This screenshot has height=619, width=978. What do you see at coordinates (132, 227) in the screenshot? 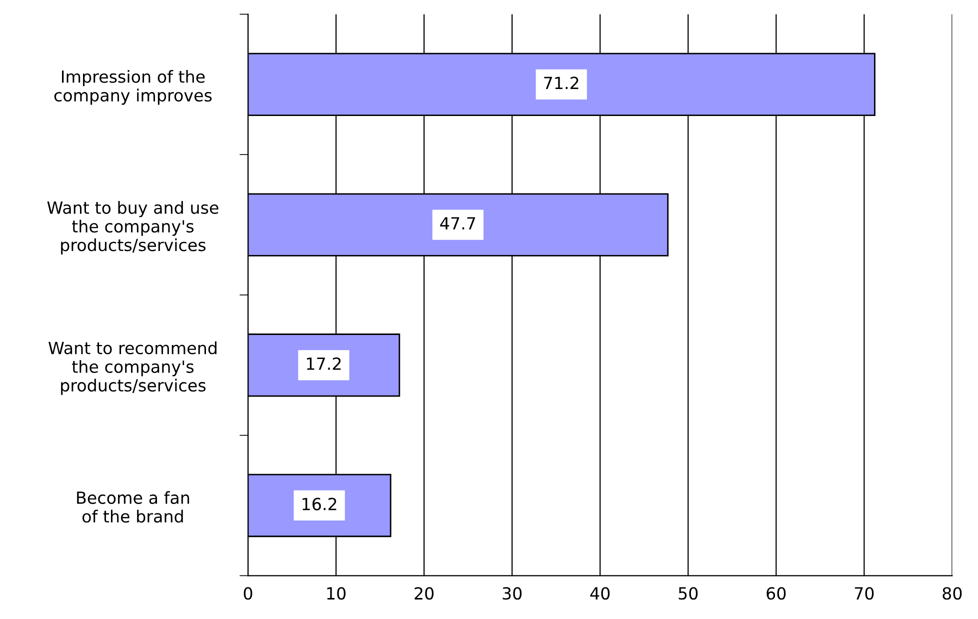
I see `y-tick-label: Want to buy and use the company's products/services` at bounding box center [132, 227].